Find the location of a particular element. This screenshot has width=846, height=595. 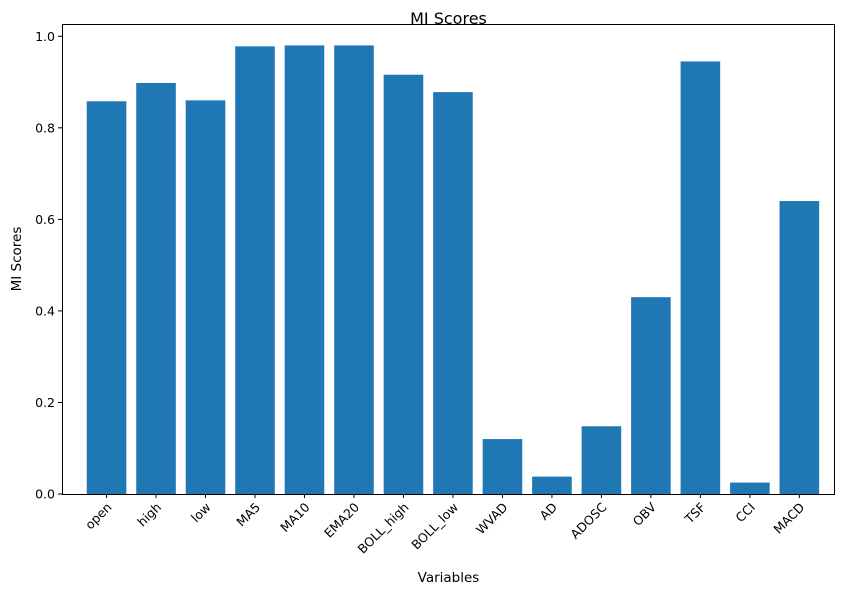

y-tick-label: 1.0 is located at coordinates (45, 36).